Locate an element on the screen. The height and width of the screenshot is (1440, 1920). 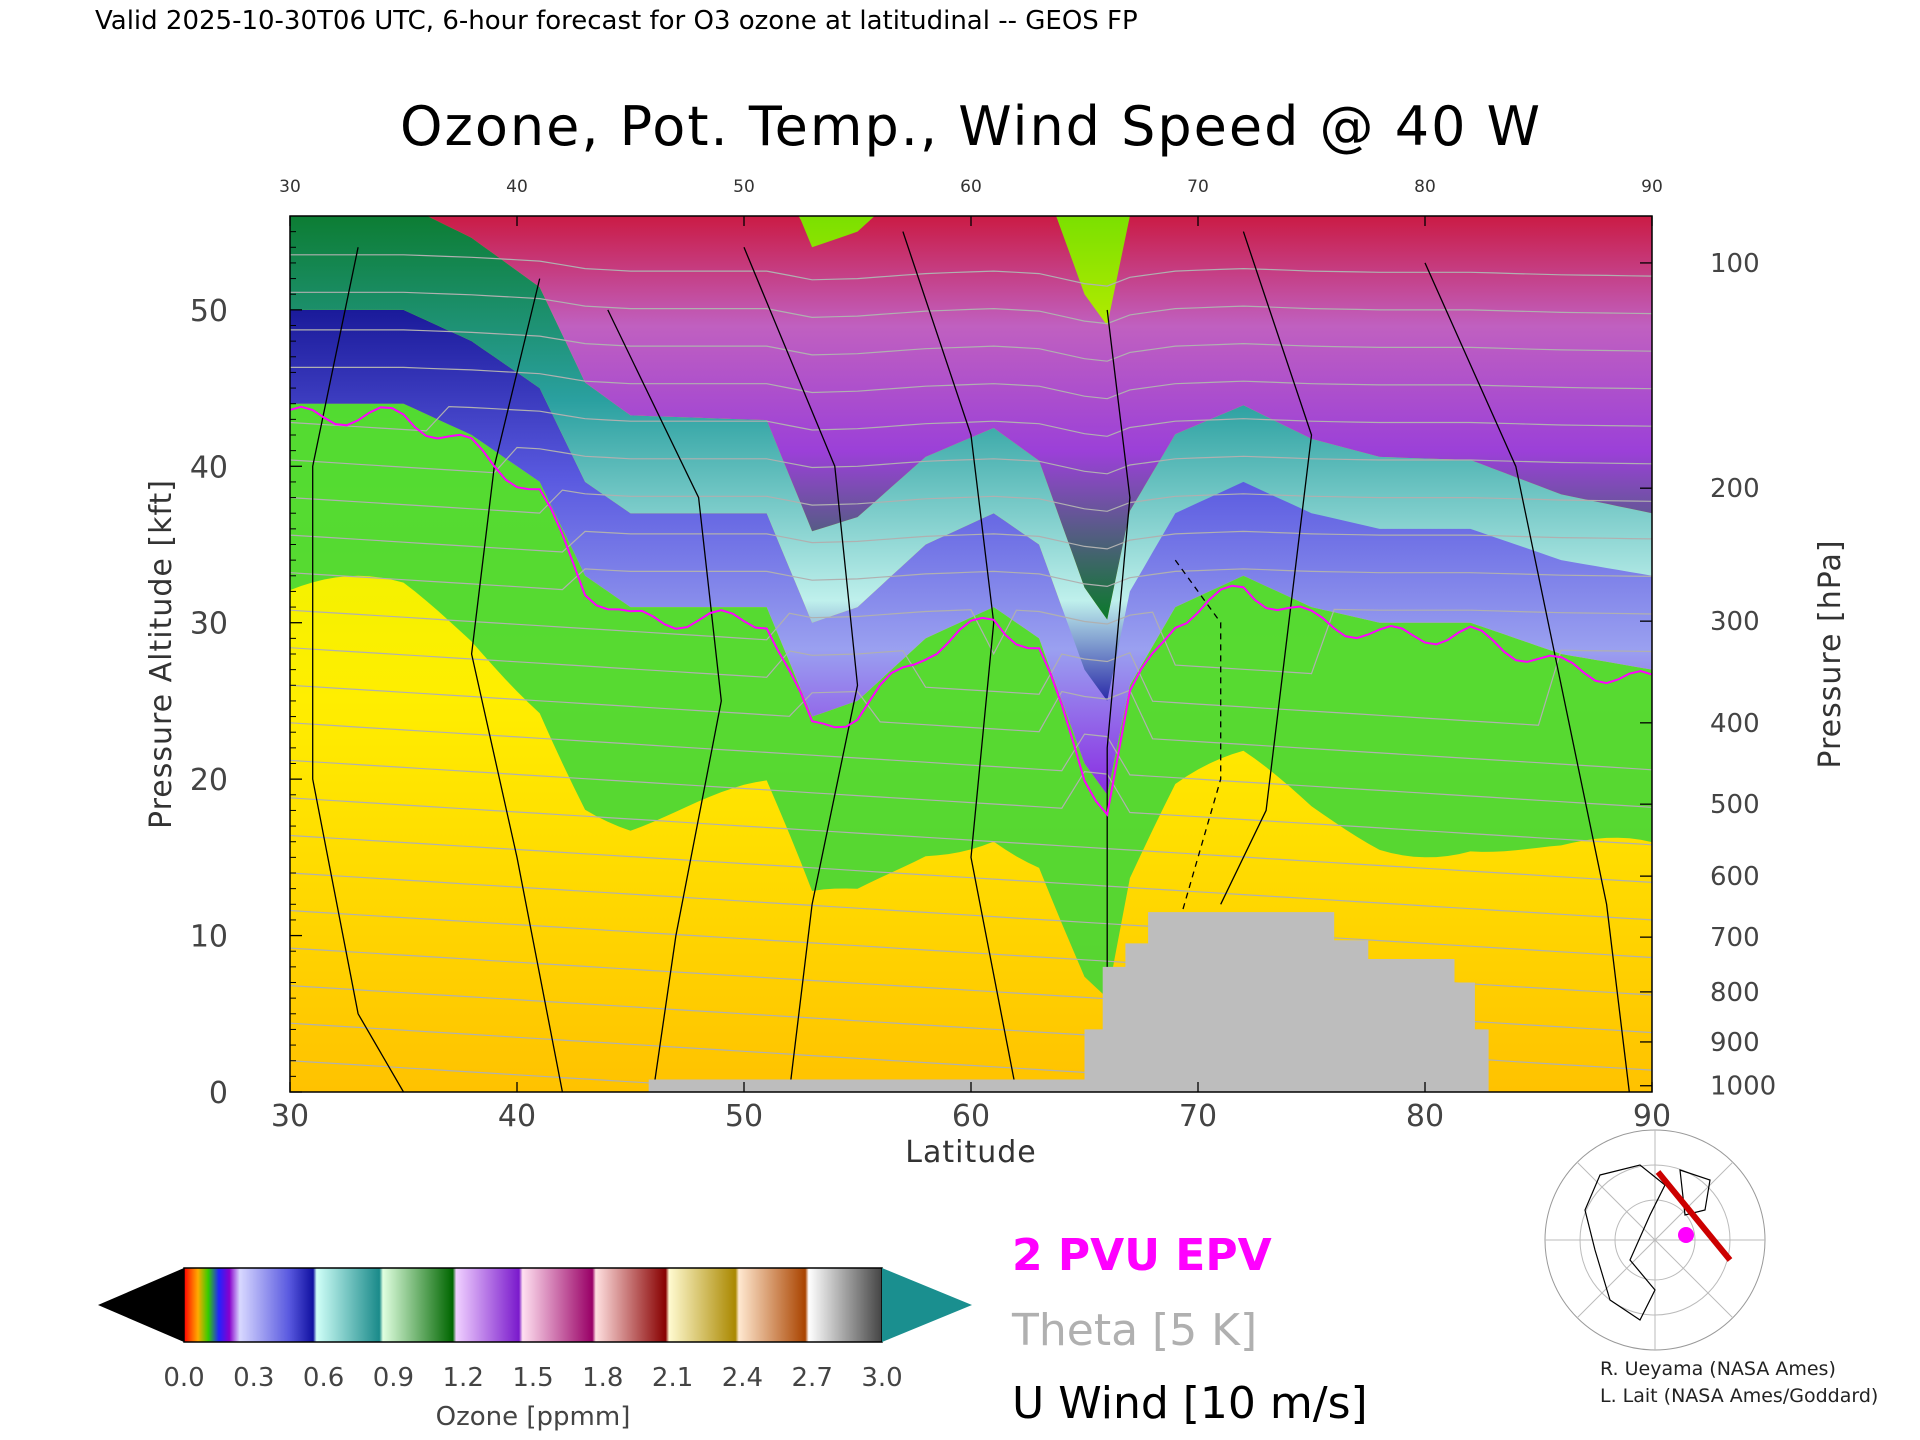
colorbar-tick-label: 0.9 is located at coordinates (393, 1378).